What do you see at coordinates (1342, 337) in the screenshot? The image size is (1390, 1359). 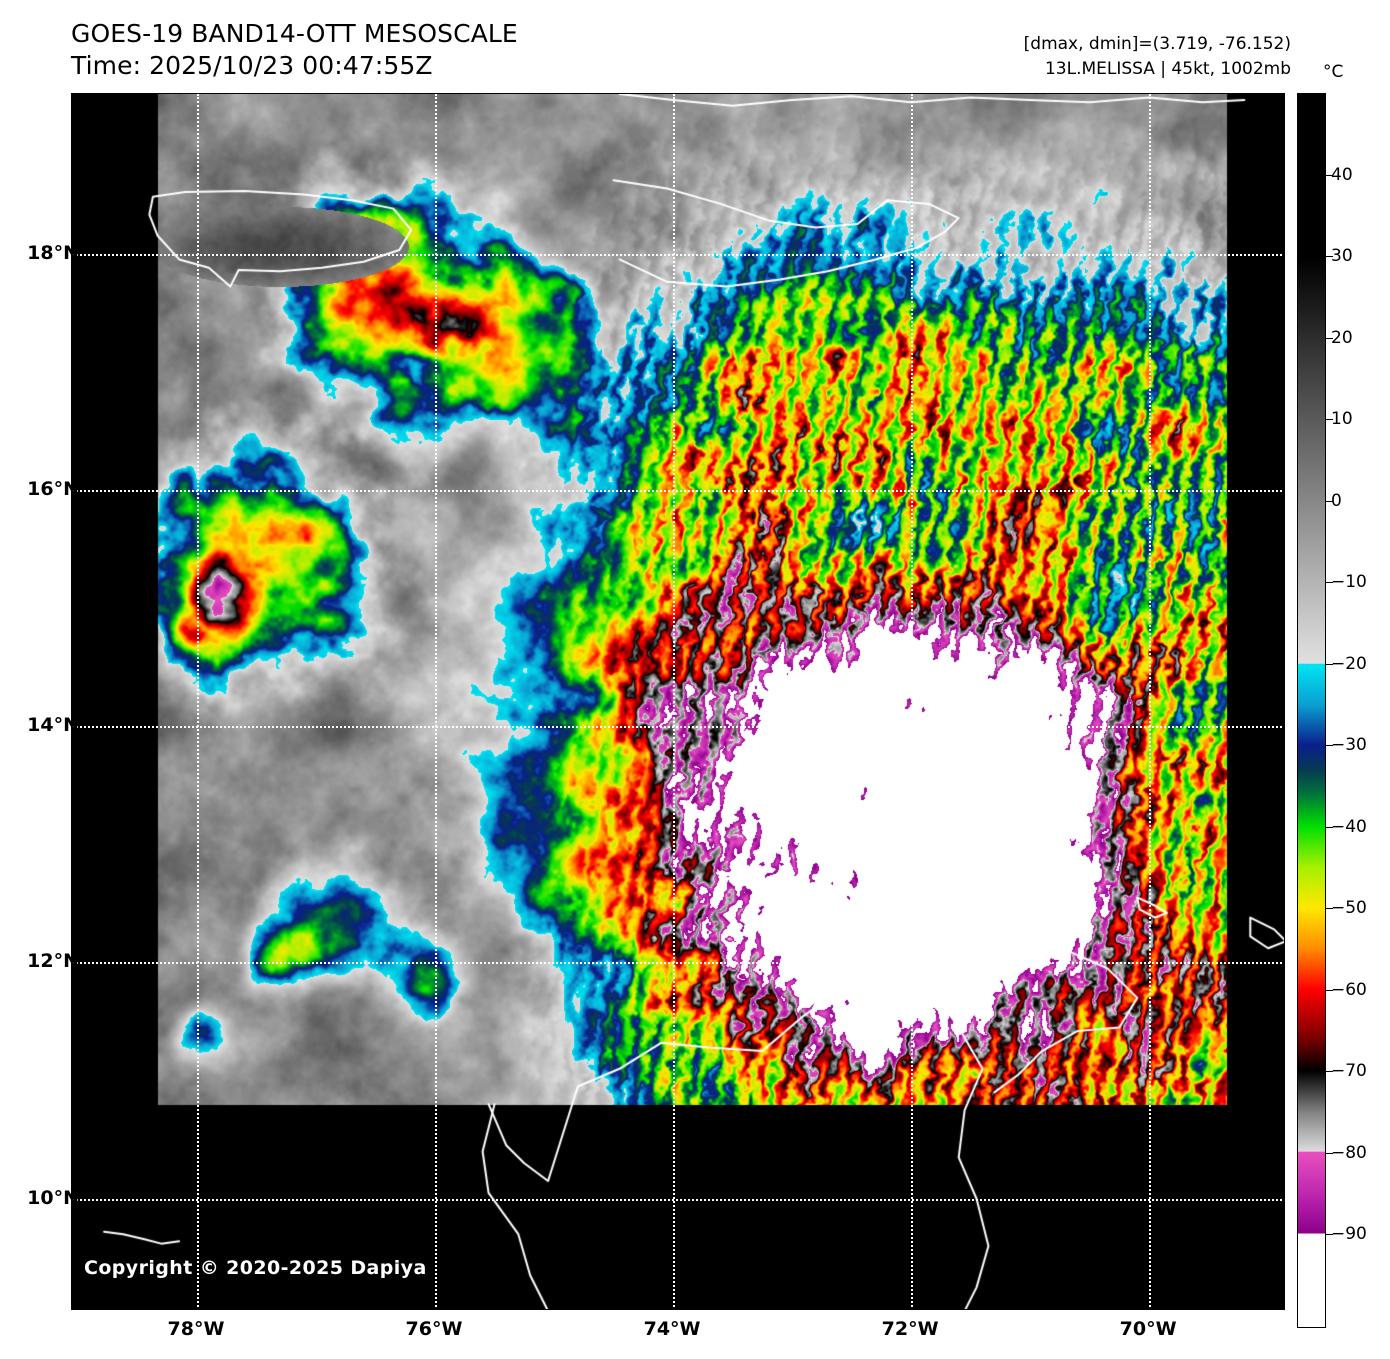 I see `colorbar-tick-label: 20` at bounding box center [1342, 337].